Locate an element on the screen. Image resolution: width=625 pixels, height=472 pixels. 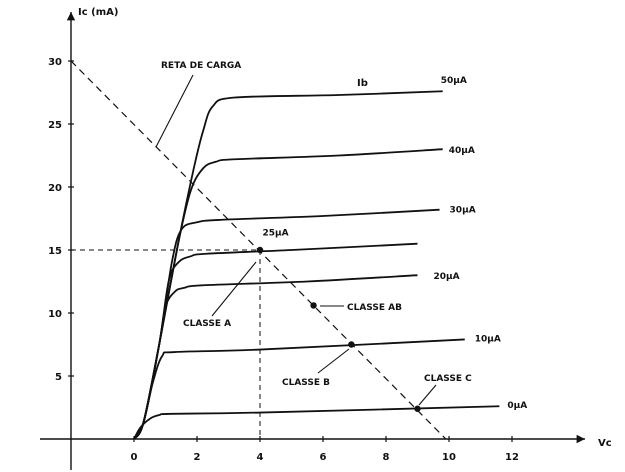
ib-curve-label: 10μA is located at coordinates (488, 339).